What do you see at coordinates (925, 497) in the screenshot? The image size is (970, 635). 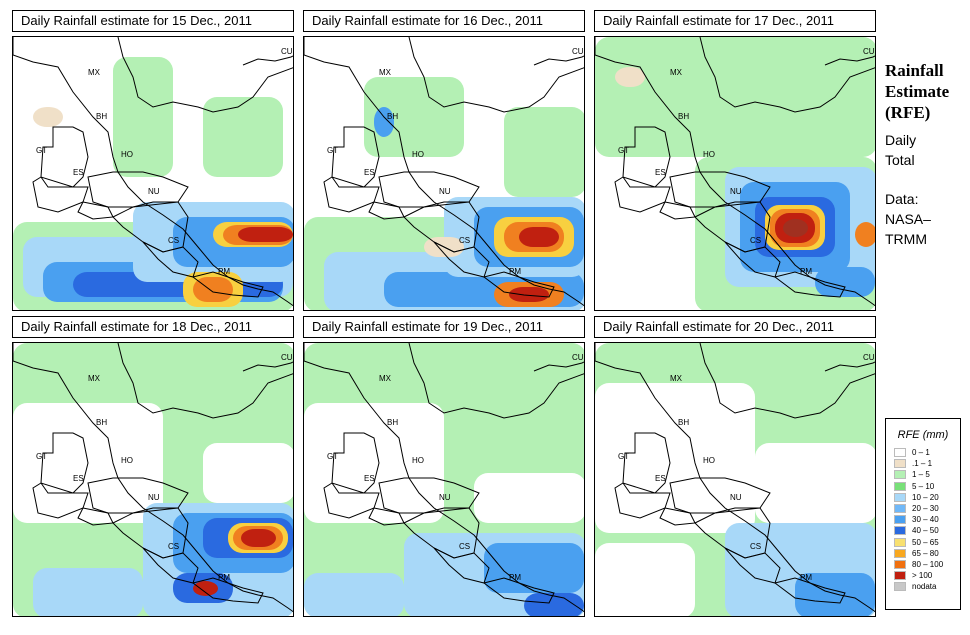 I see `legend-label: 10 – 20` at bounding box center [925, 497].